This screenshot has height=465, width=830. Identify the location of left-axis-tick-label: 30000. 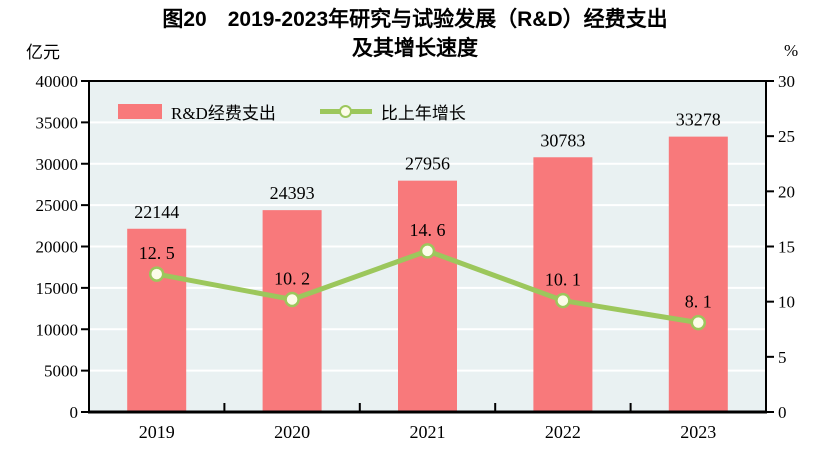
(57, 164).